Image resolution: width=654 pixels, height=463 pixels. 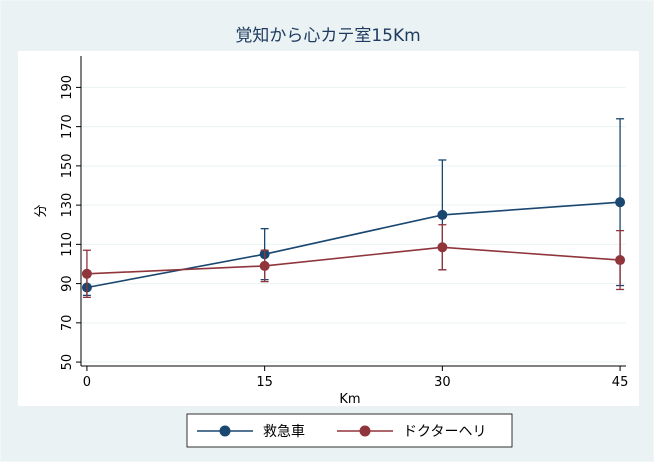 I want to click on x-tick-label: 15, so click(x=264, y=382).